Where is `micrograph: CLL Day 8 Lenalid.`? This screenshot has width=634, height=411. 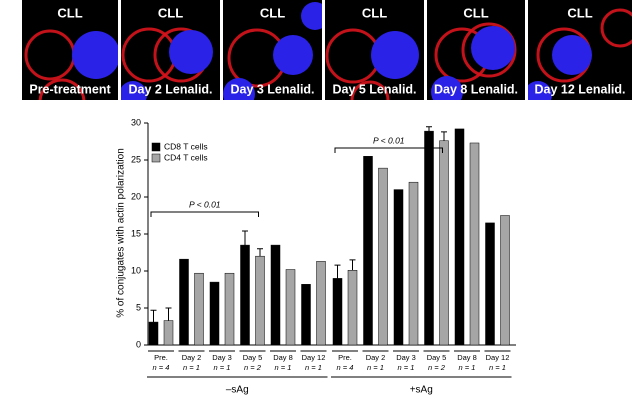 micrograph: CLL Day 8 Lenalid. is located at coordinates (476, 50).